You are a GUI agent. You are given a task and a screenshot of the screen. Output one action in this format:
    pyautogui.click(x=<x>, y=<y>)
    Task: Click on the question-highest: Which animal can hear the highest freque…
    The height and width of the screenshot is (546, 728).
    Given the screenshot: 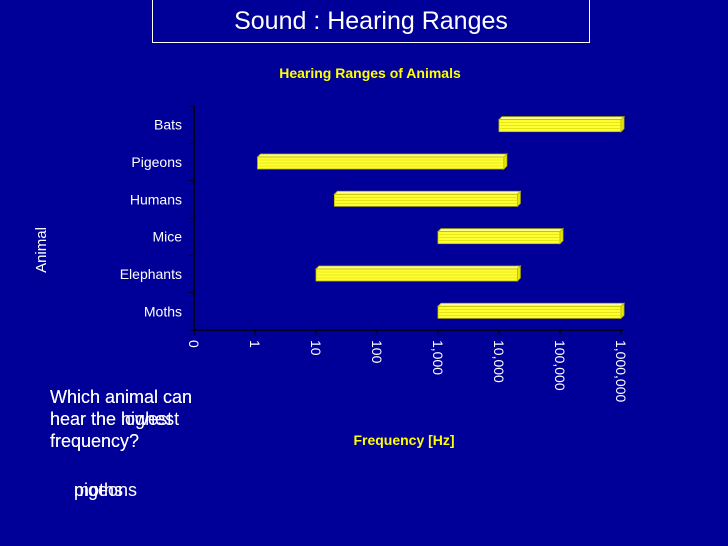 What is the action you would take?
    pyautogui.click(x=121, y=419)
    